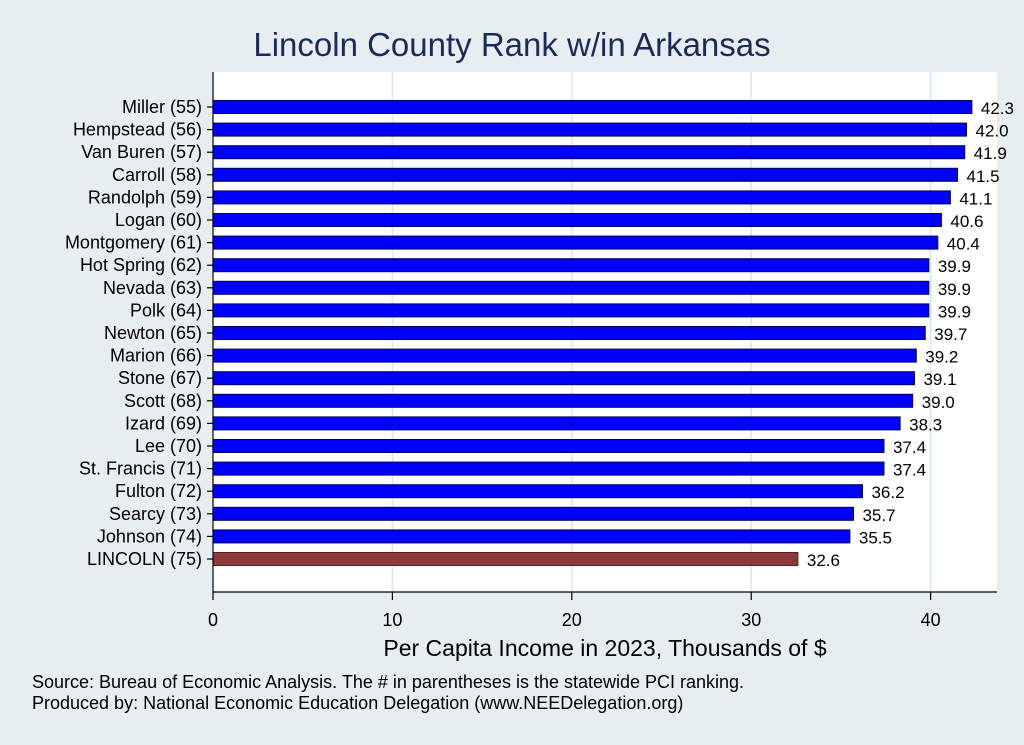  What do you see at coordinates (166, 310) in the screenshot?
I see `category-label: Polk (64)` at bounding box center [166, 310].